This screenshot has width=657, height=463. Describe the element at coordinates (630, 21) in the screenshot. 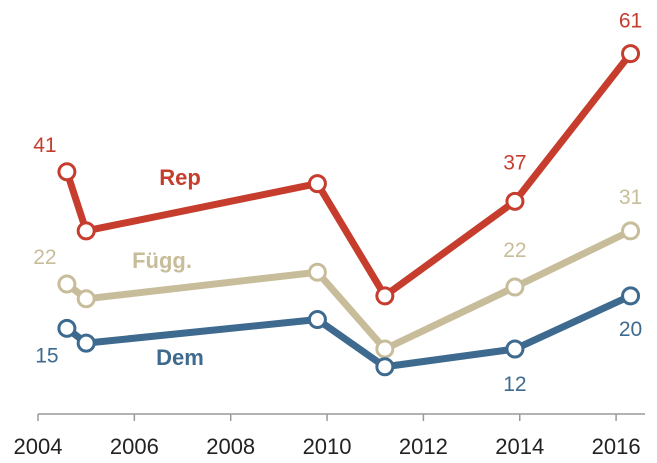

I see `data-label: 61` at that location.